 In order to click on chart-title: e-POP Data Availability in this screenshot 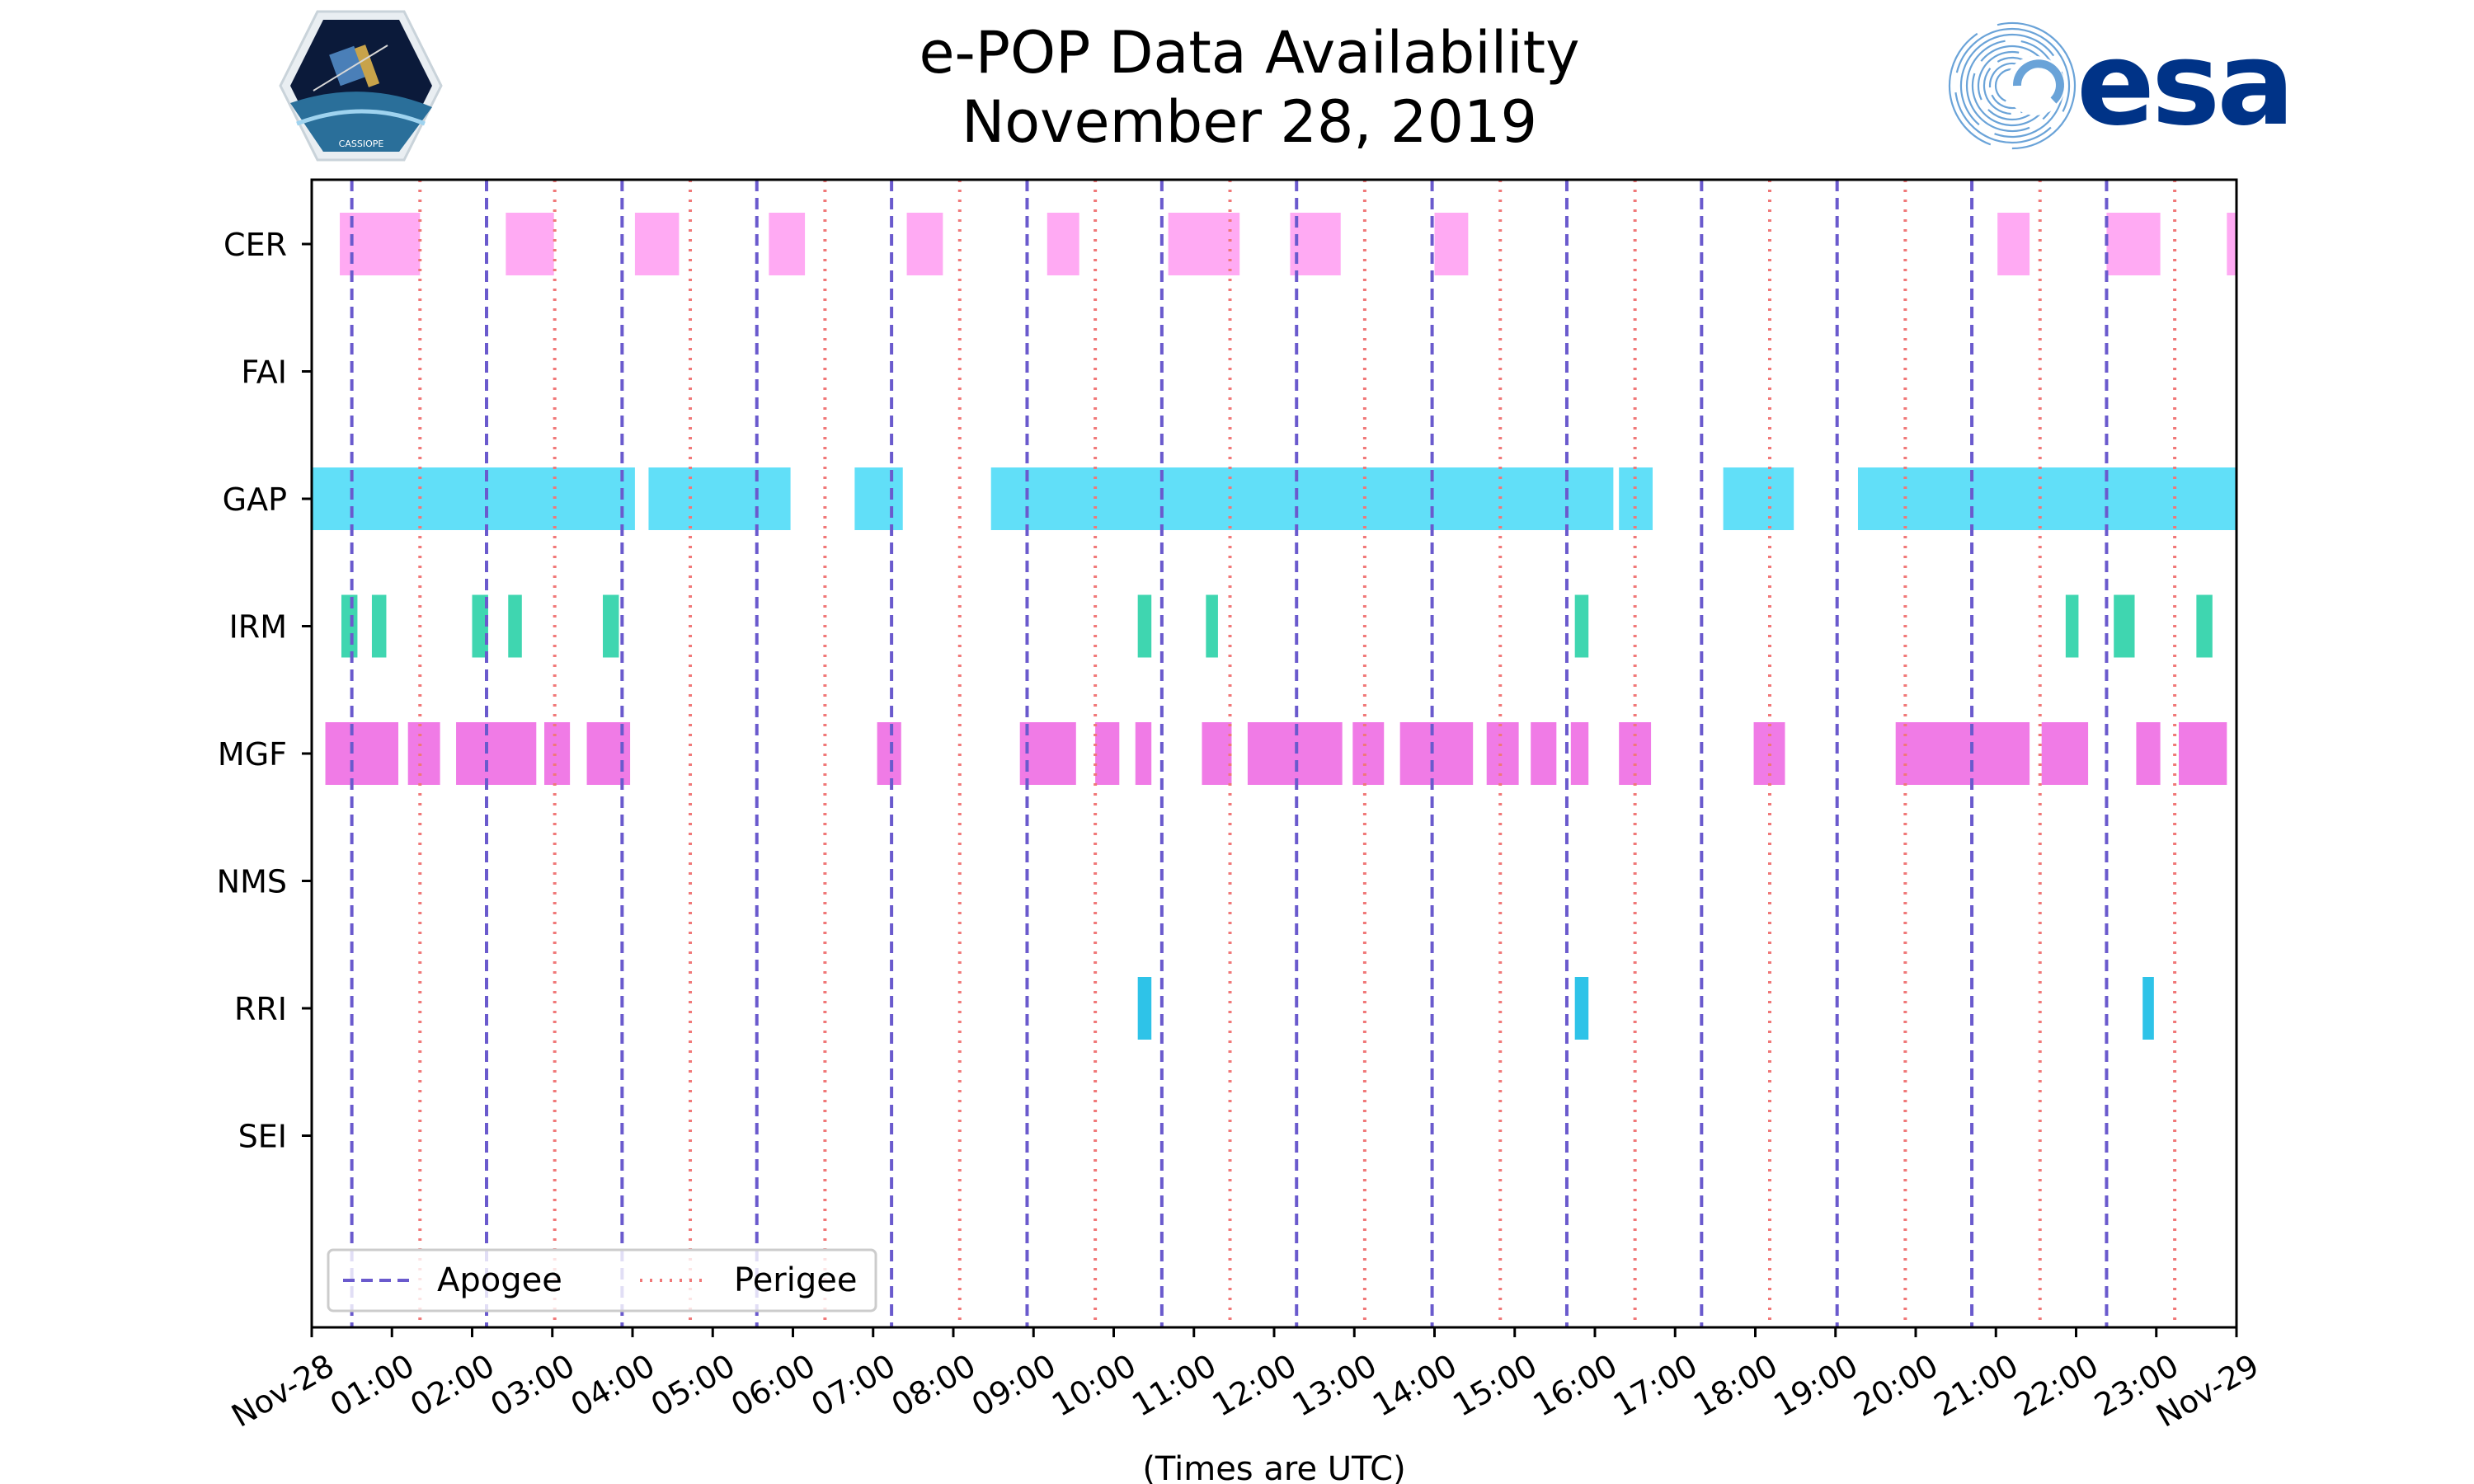, I will do `click(1249, 53)`.